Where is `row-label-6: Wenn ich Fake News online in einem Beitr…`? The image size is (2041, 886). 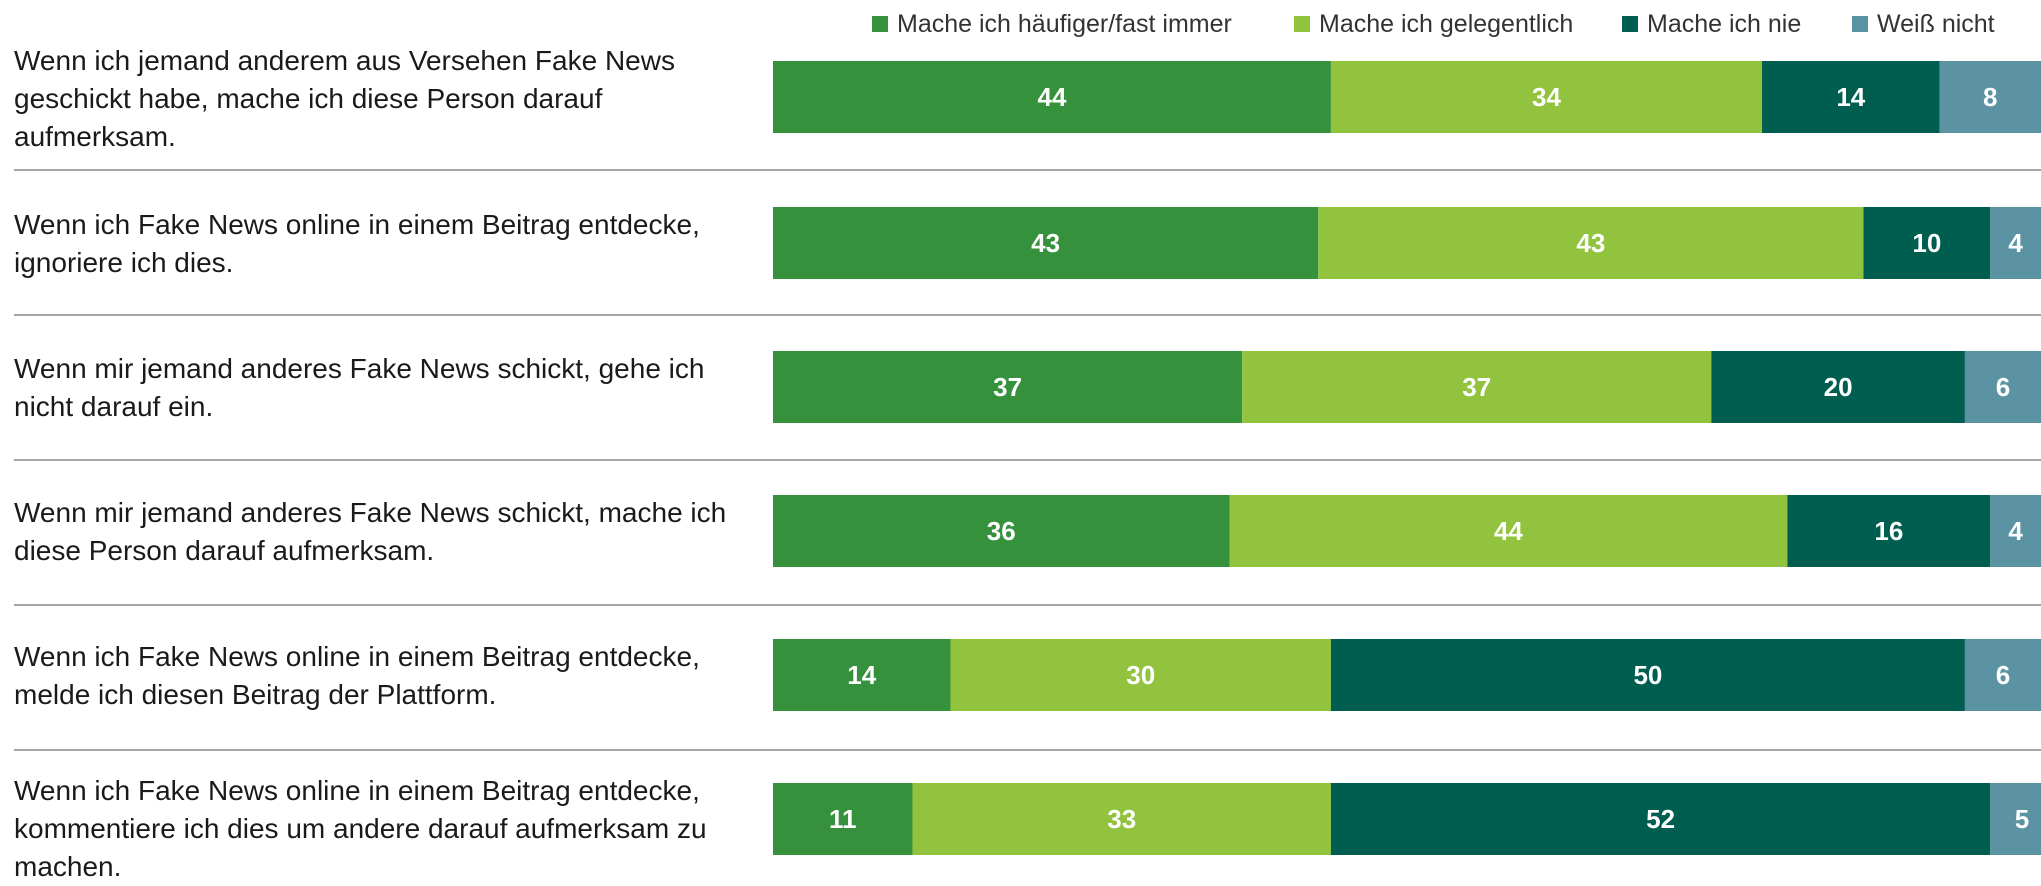
row-label-6: Wenn ich Fake News online in einem Beitr… is located at coordinates (360, 828).